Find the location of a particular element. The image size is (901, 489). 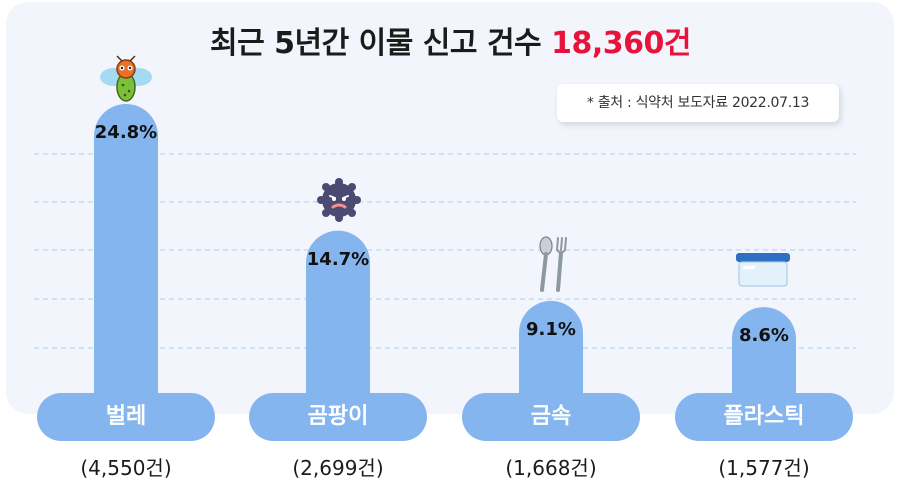

mold-icon is located at coordinates (339, 202).